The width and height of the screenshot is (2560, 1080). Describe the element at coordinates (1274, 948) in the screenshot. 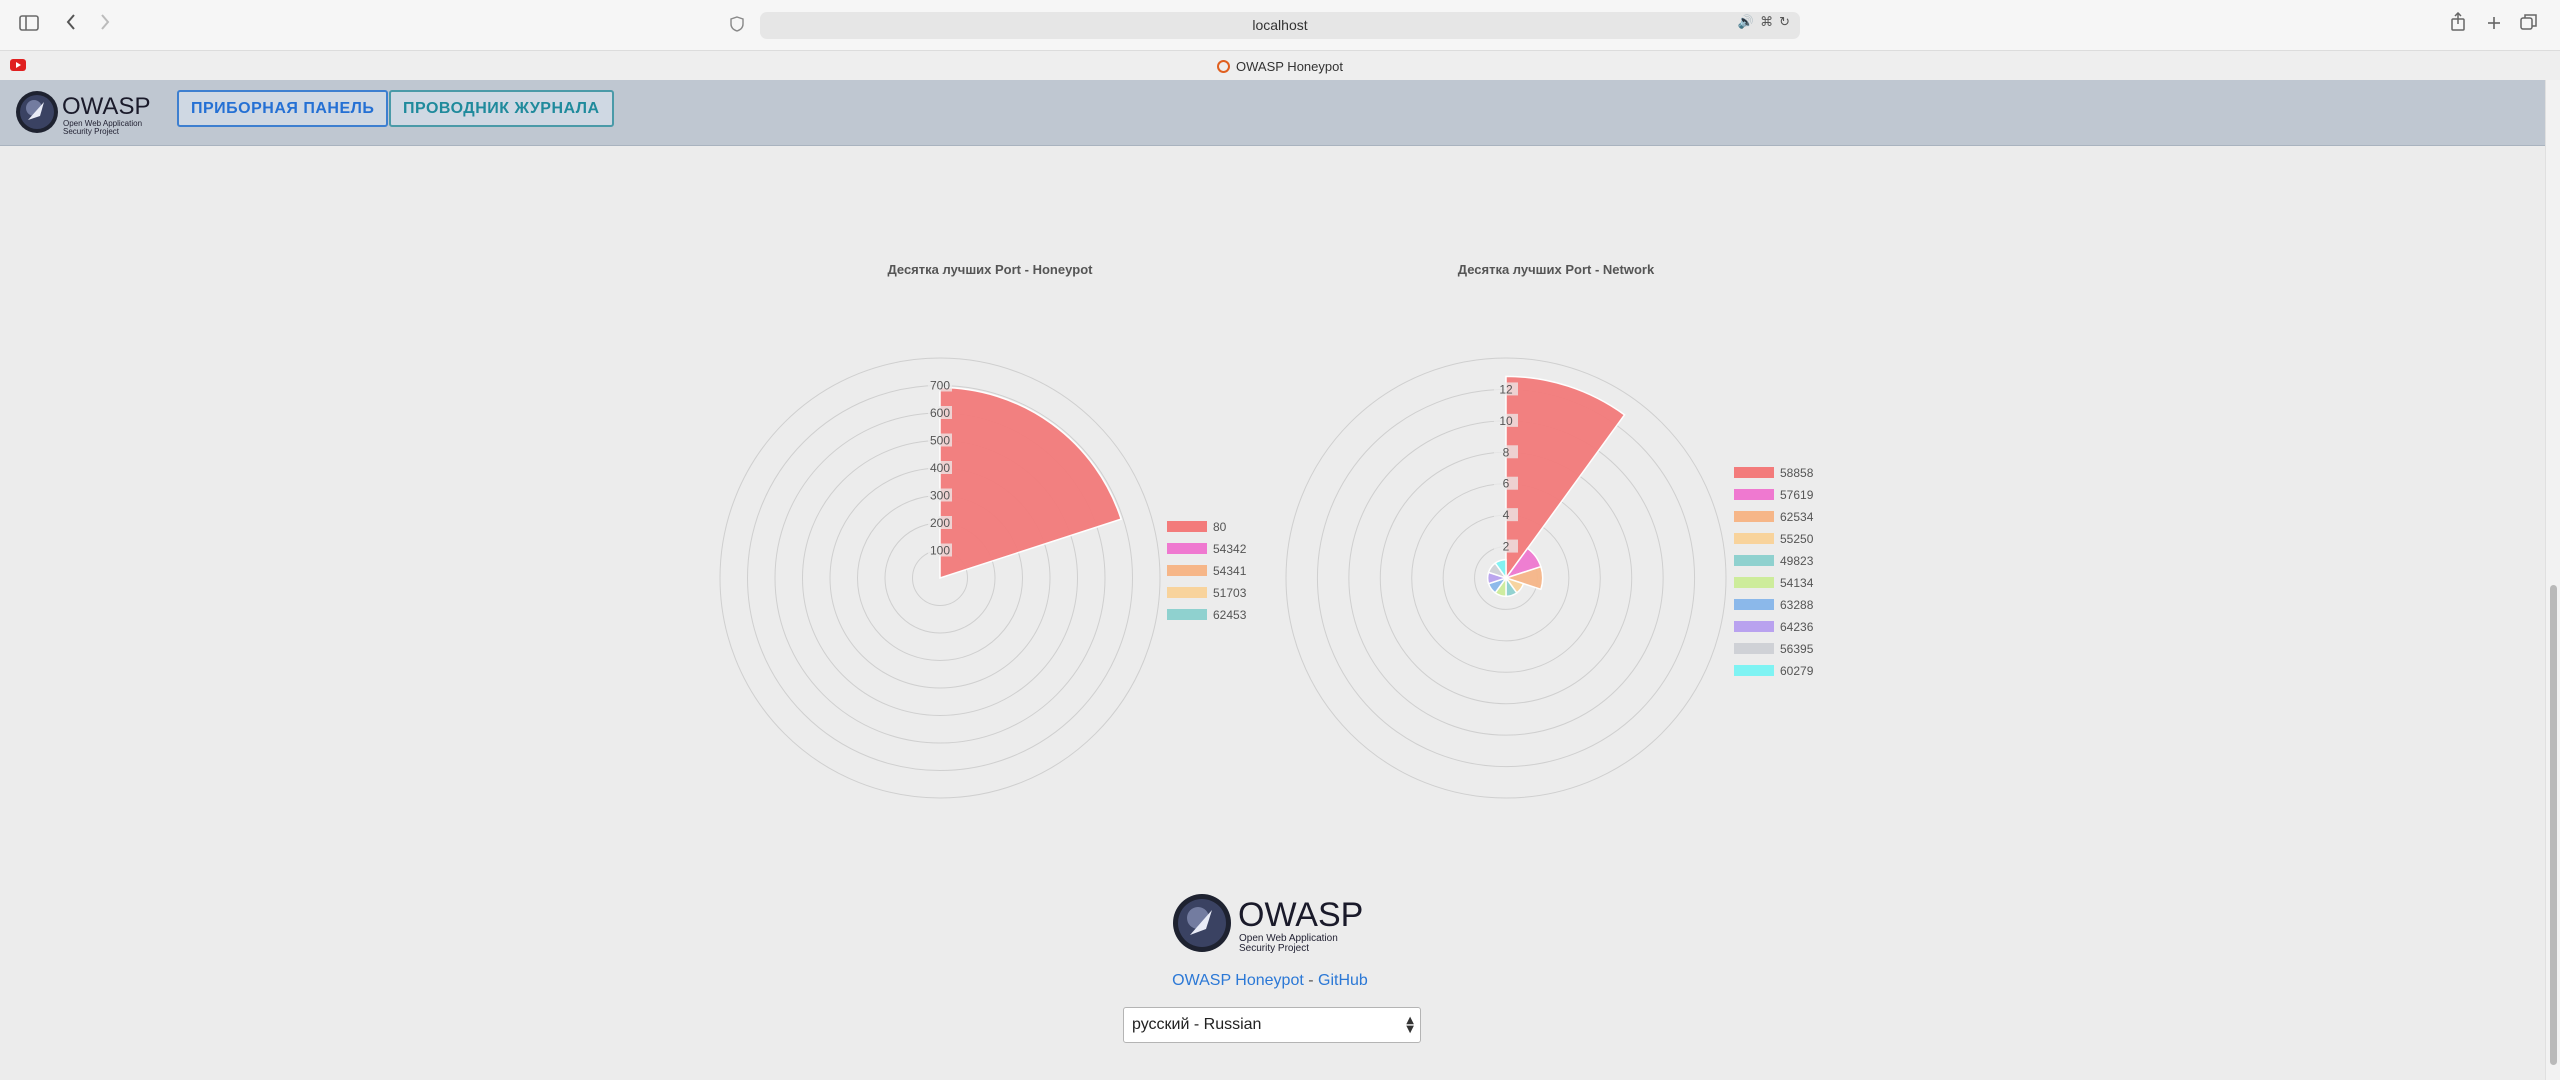

I see `footer-logo-subline-2: Security Project` at that location.